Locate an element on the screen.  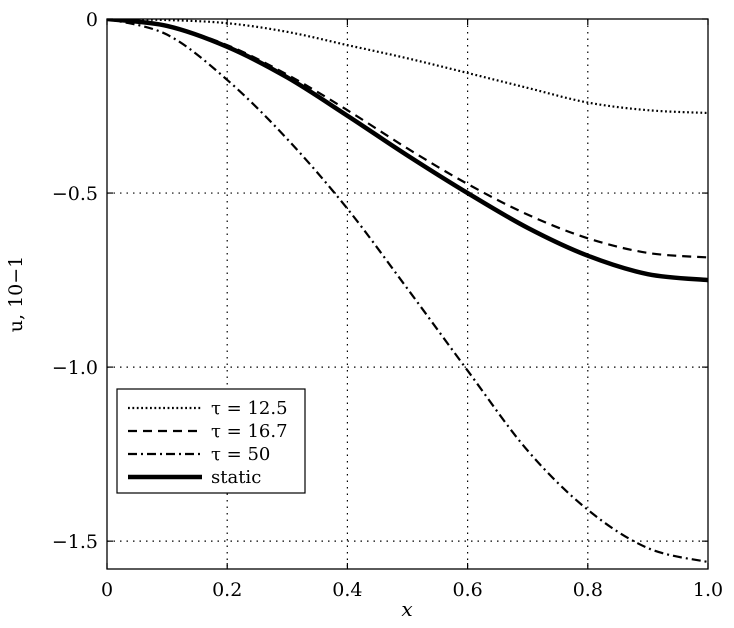
x-tick-labels: 0 0.2 0.4 0.6 0.8 1.0 is located at coordinates (412, 590).